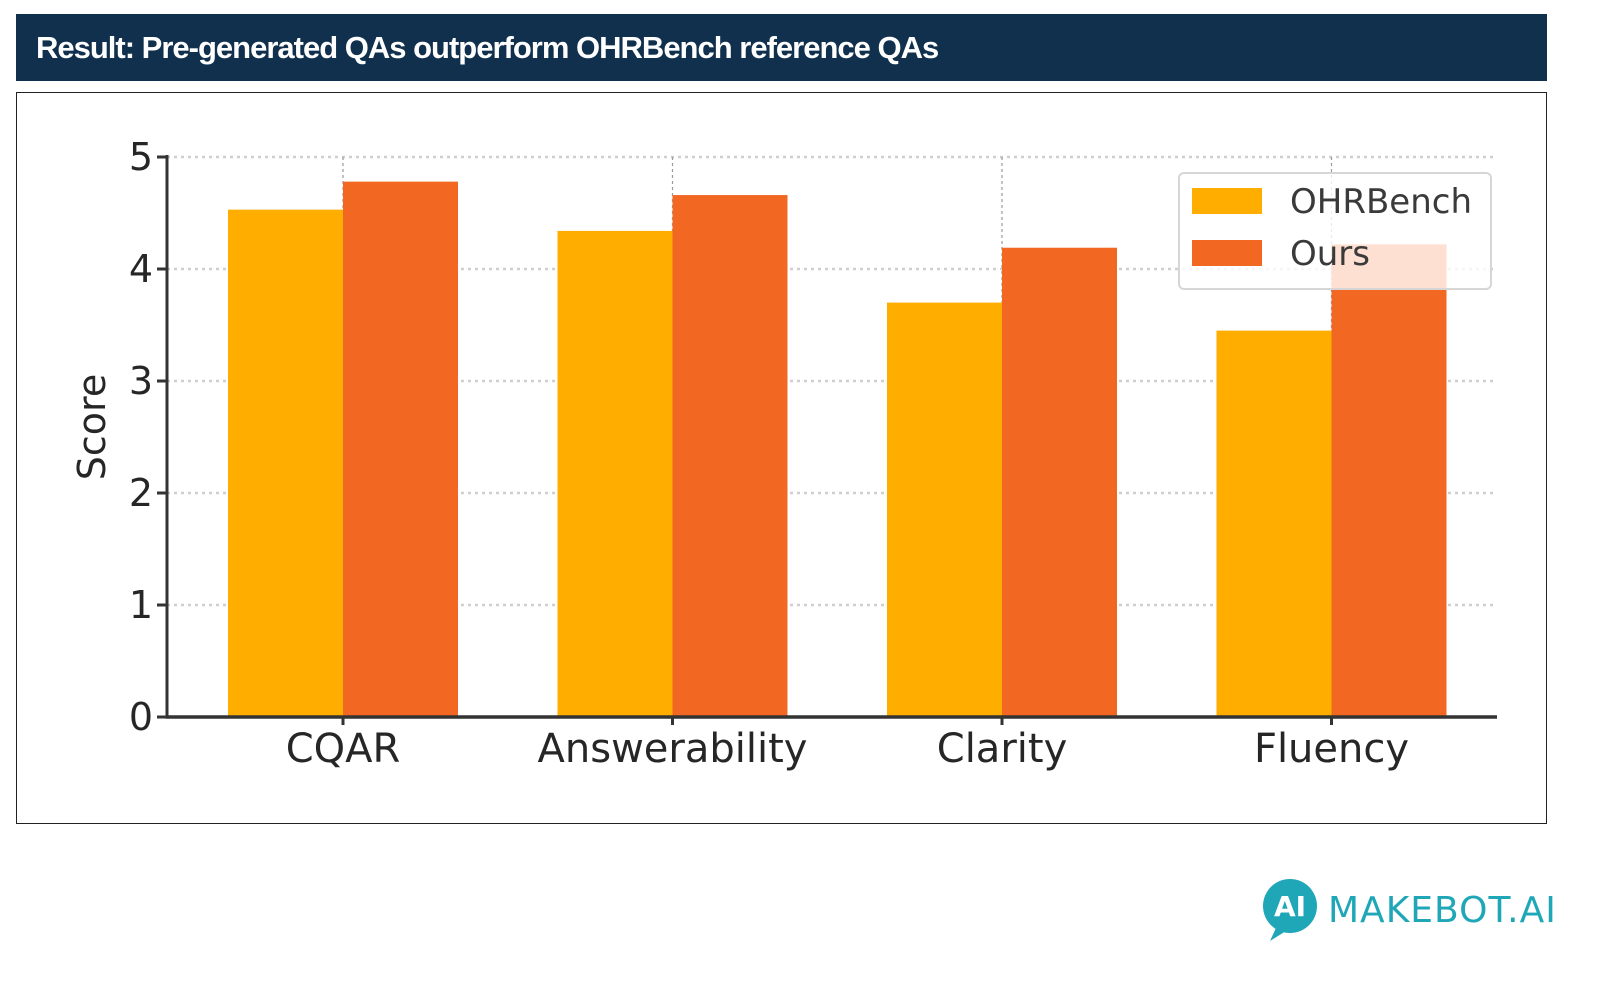  Describe the element at coordinates (141, 157) in the screenshot. I see `y-tick-label: 5` at that location.